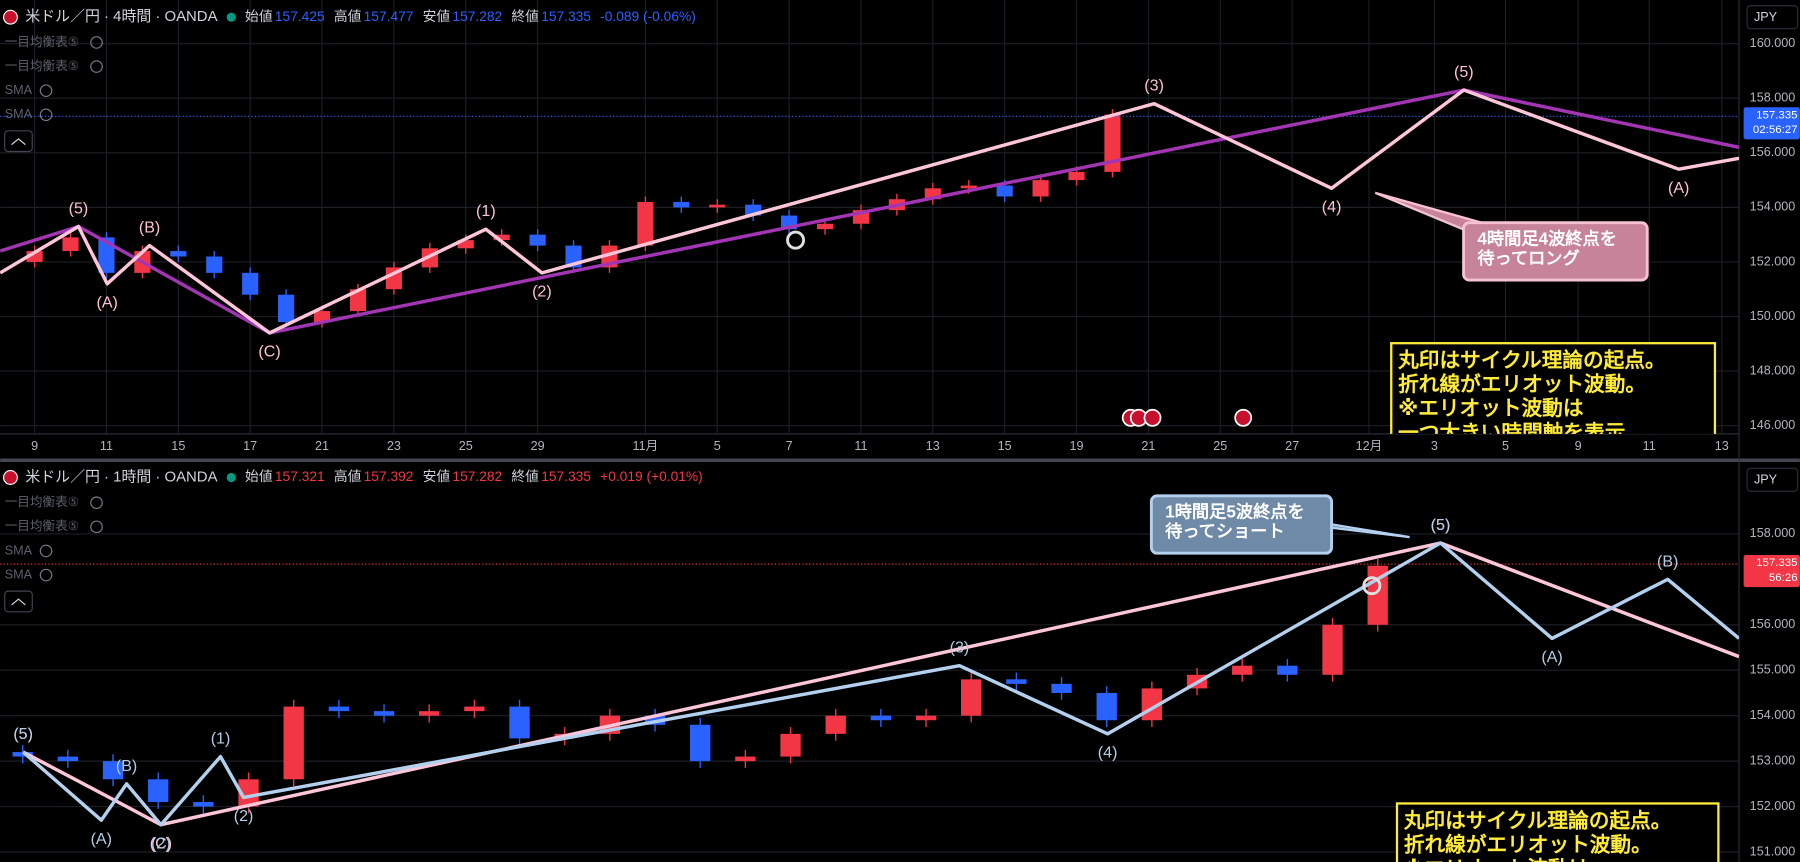 The width and height of the screenshot is (1800, 862). Describe the element at coordinates (1783, 578) in the screenshot. I see `countdown-label: 56:26` at that location.